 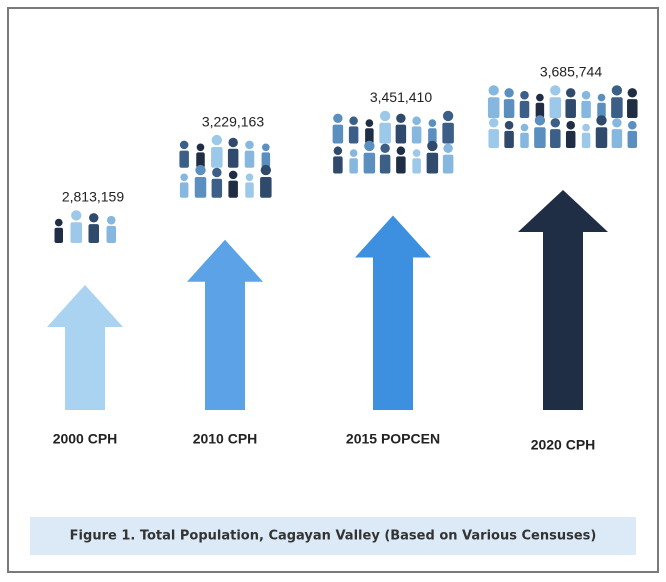 What do you see at coordinates (93, 197) in the screenshot?
I see `value-label: 2,813,159` at bounding box center [93, 197].